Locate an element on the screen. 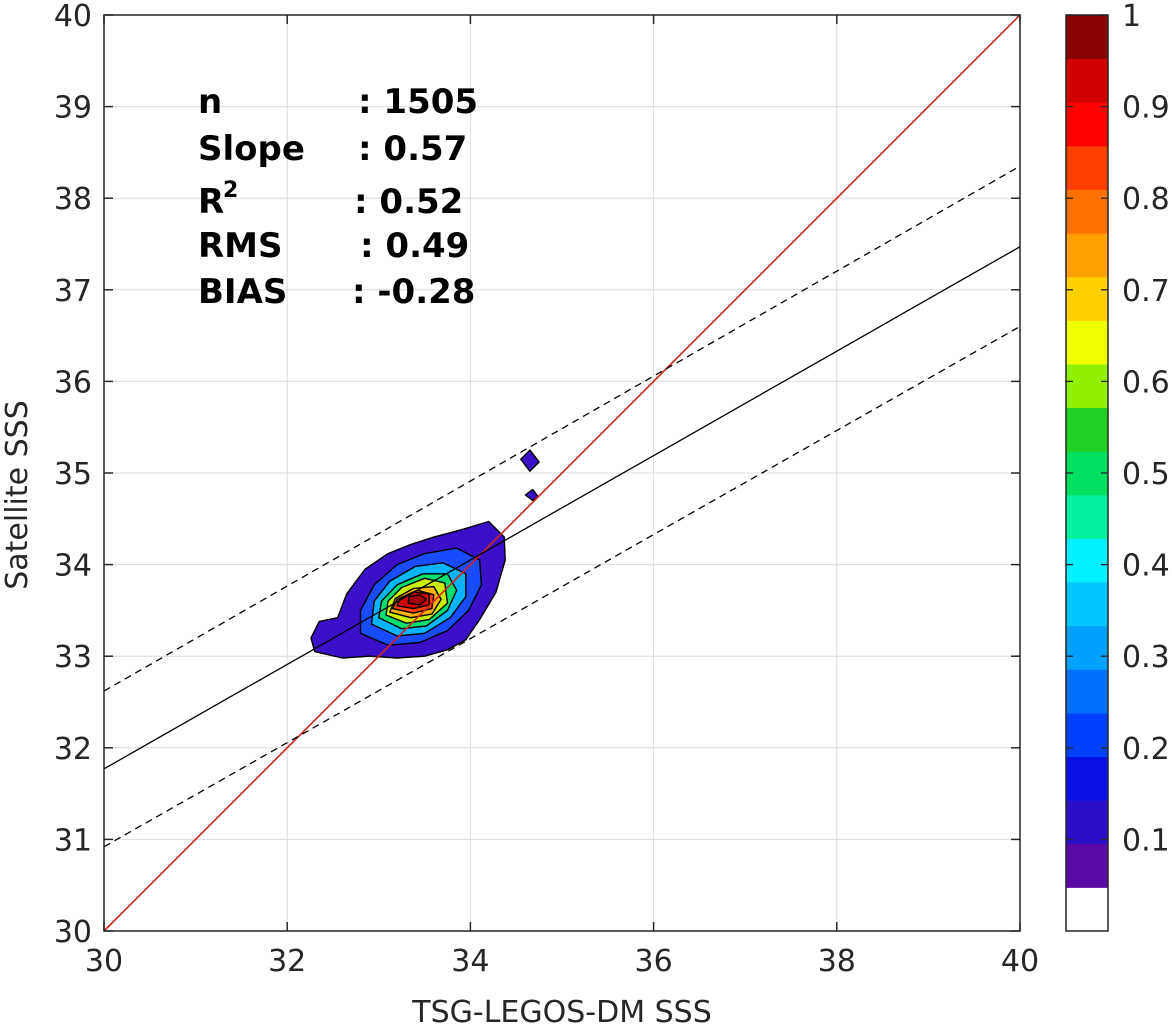 The height and width of the screenshot is (1028, 1172). colorbar-tick-label: 0.9 is located at coordinates (1146, 108).